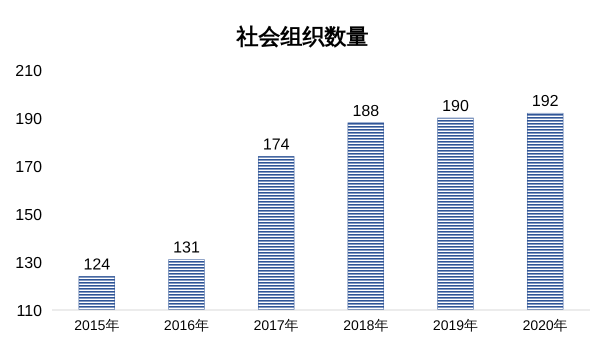 The width and height of the screenshot is (605, 340). I want to click on x-tick-label: 2016年, so click(187, 325).